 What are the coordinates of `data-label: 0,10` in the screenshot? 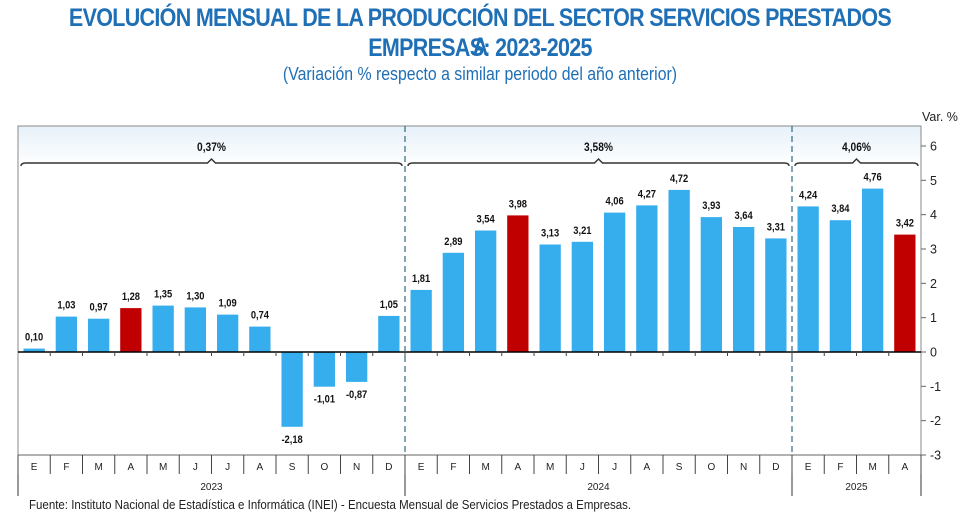 It's located at (34, 338).